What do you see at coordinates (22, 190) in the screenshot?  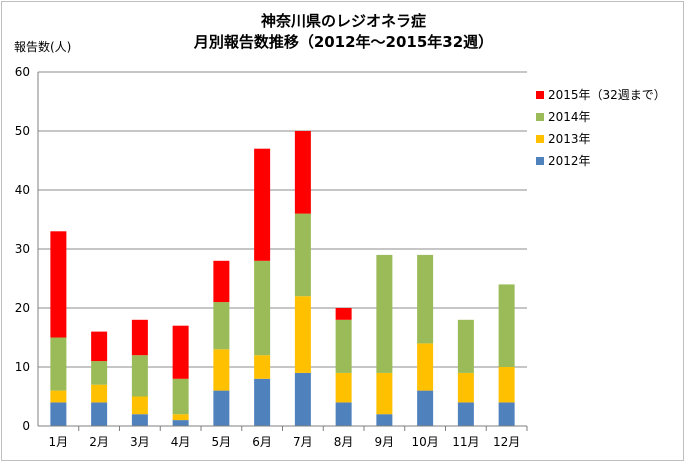 I see `y-tick-label: 40` at bounding box center [22, 190].